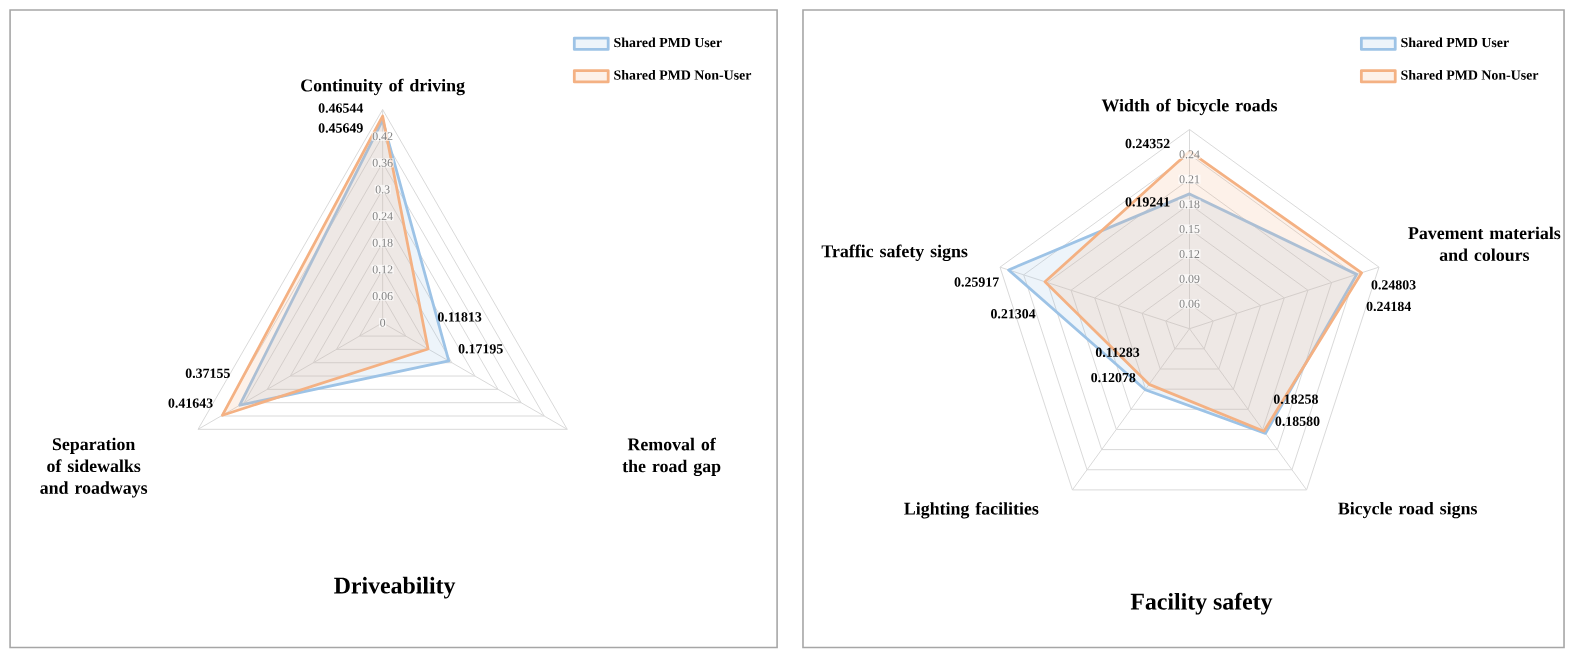 The image size is (1578, 658). I want to click on text: Driveability, so click(395, 588).